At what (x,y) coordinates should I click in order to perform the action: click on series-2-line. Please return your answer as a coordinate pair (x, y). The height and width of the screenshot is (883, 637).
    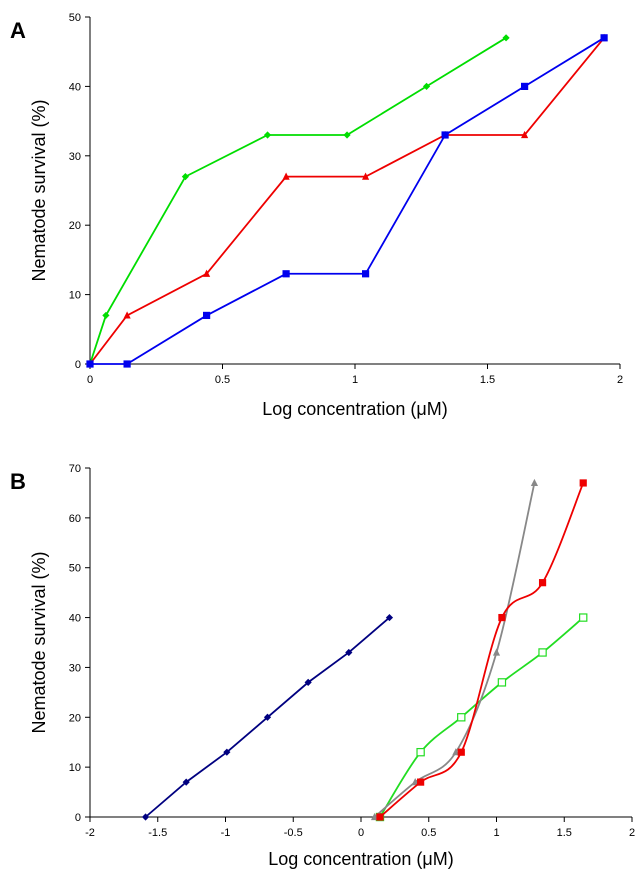
    Looking at the image, I should click on (454, 650).